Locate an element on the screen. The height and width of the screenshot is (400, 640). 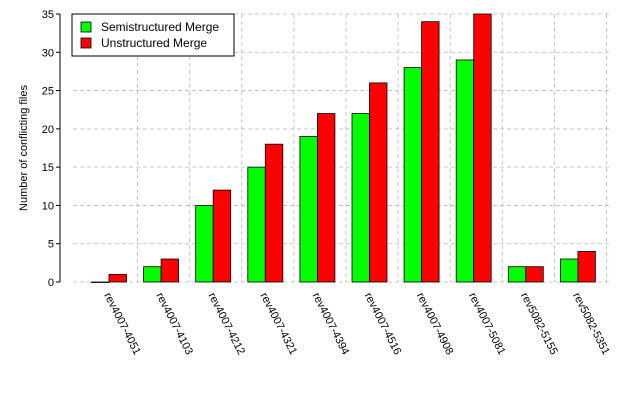
x-tick-label: rev4007-4908 is located at coordinates (435, 324).